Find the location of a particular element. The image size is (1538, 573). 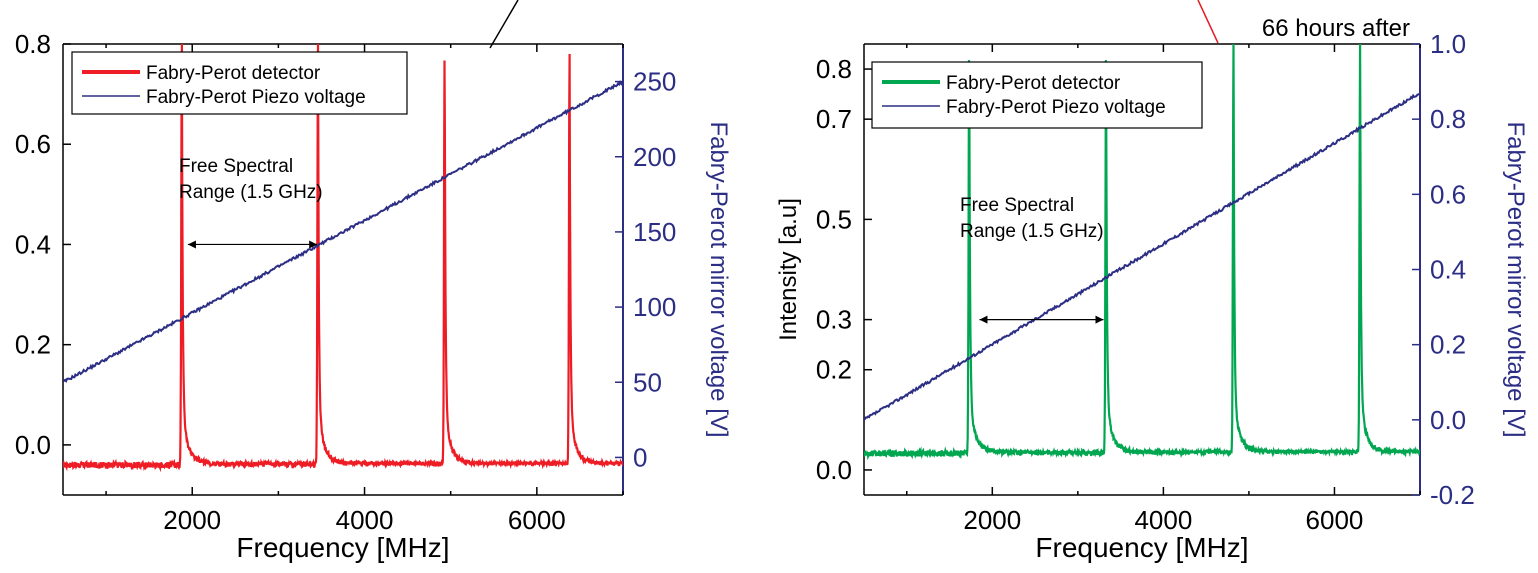

y-axis-title: Intensity [a.u] is located at coordinates (788, 269).